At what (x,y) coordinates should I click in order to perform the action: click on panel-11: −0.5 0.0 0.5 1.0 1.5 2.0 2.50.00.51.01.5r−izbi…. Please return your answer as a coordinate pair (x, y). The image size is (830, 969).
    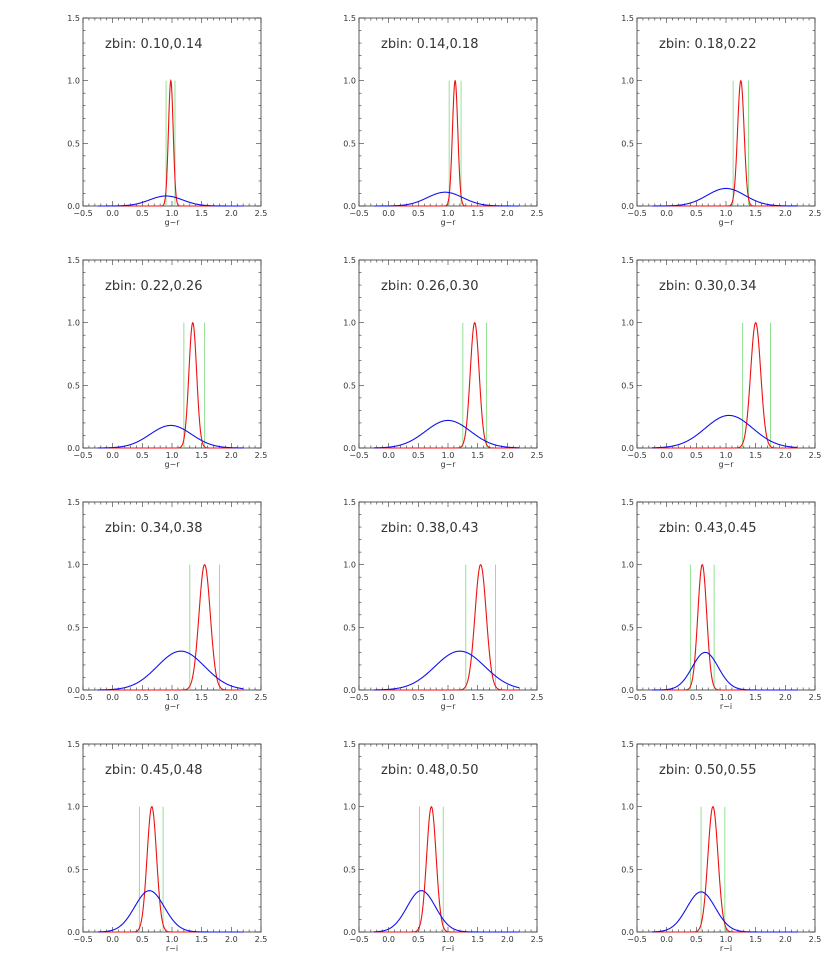
    Looking at the image, I should click on (443, 846).